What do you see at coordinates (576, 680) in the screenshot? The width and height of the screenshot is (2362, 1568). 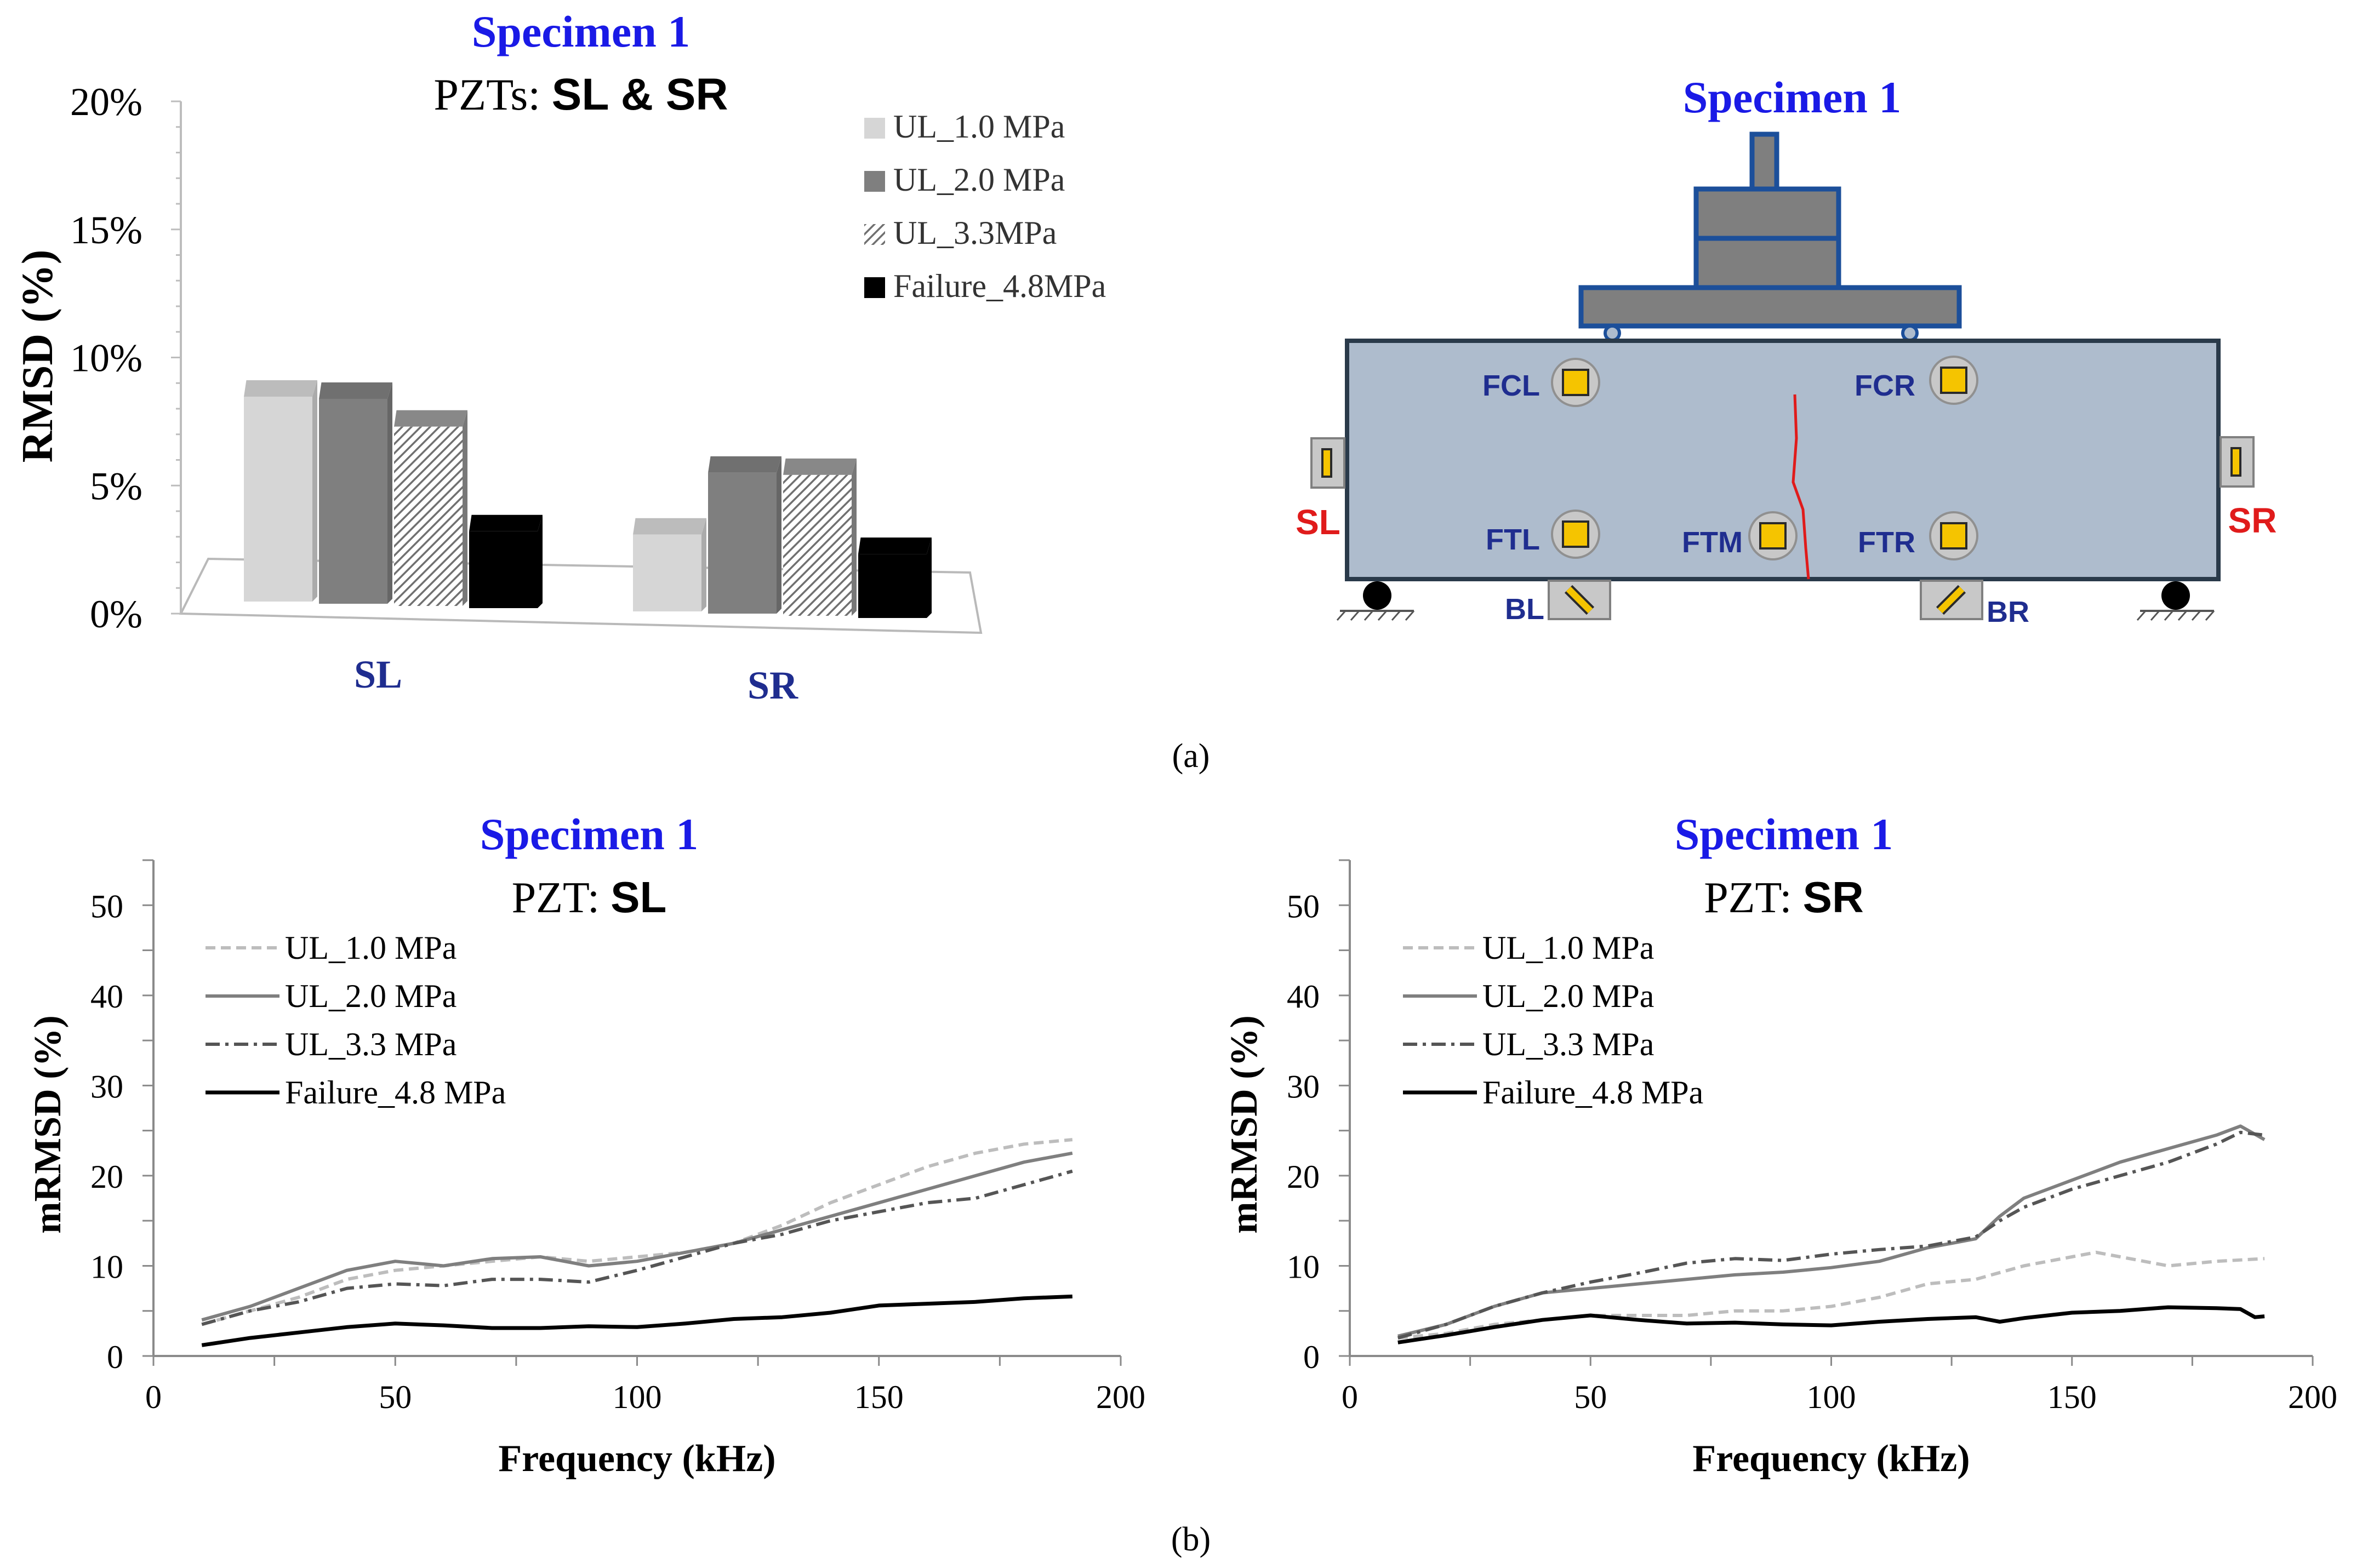 I see `bar-chart-categories: SL SR` at bounding box center [576, 680].